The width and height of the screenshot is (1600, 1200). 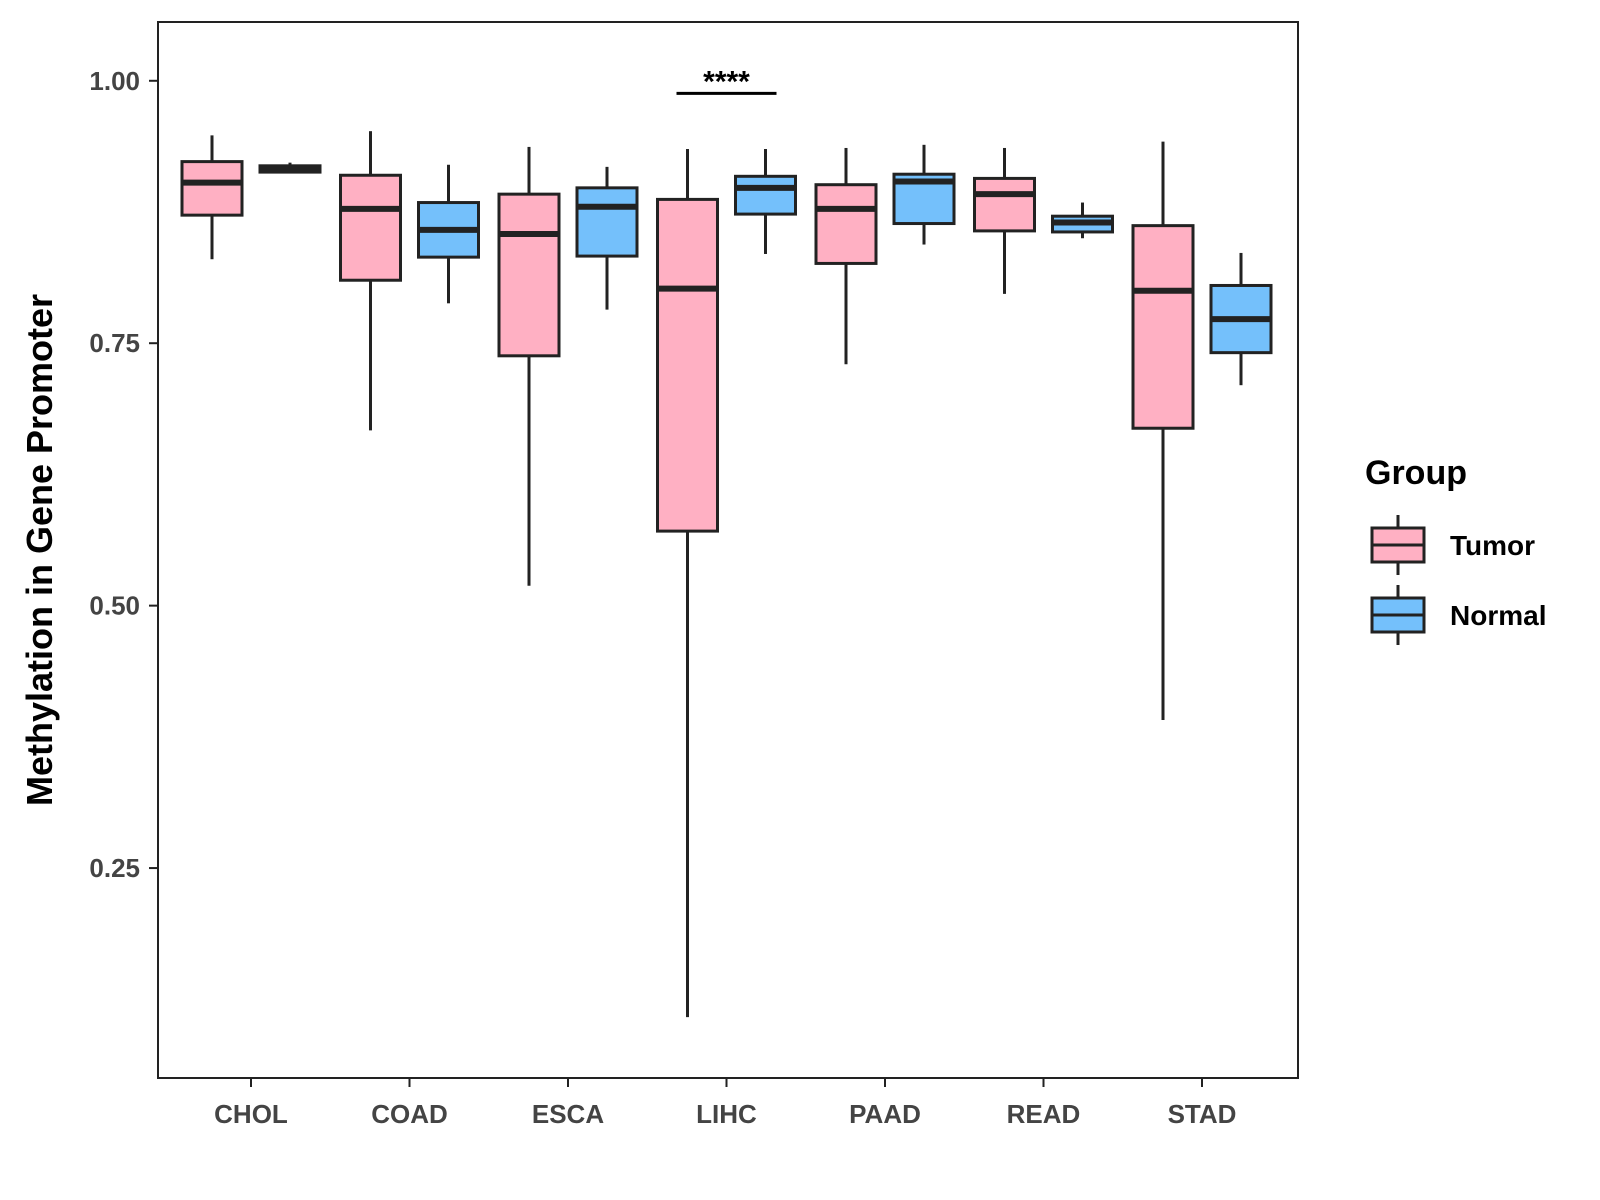 I want to click on box-normal-lihc, so click(x=765, y=201).